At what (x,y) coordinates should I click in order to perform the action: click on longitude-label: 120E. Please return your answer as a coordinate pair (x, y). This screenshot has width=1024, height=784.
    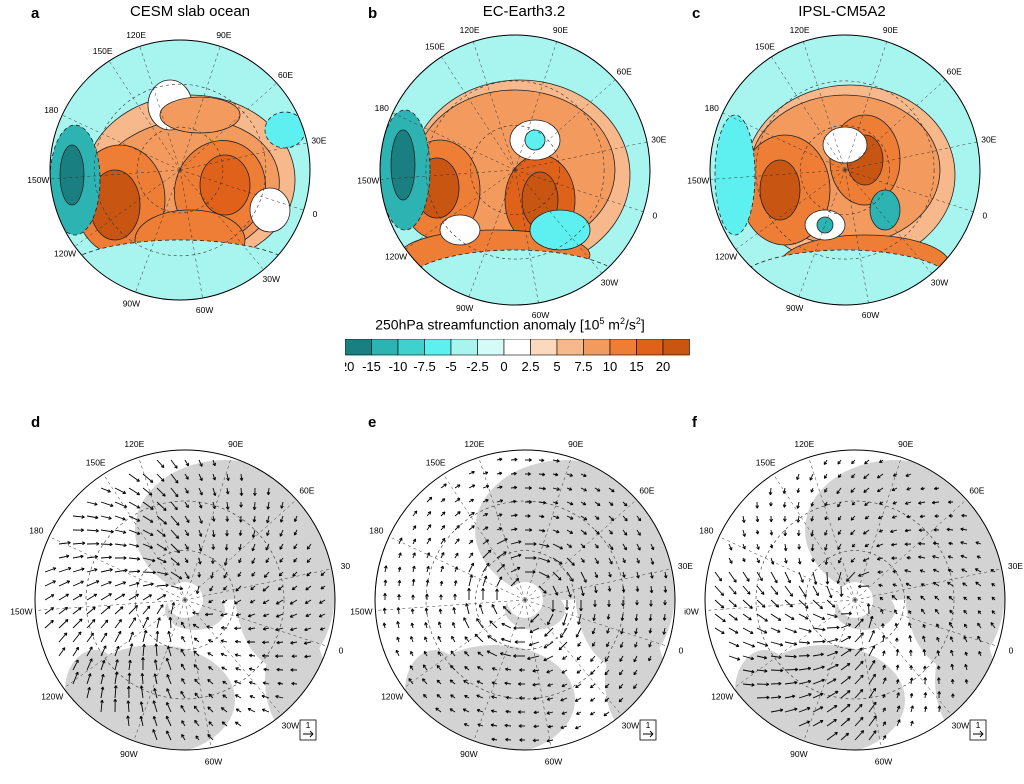
    Looking at the image, I should click on (800, 30).